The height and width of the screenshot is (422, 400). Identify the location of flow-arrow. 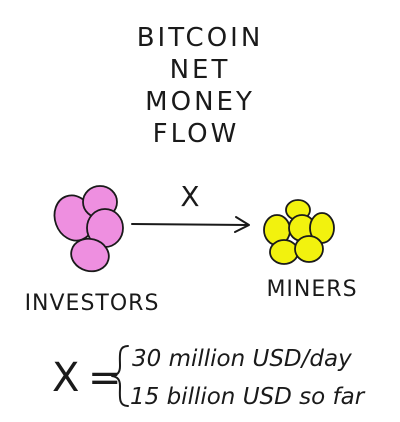
(190, 224).